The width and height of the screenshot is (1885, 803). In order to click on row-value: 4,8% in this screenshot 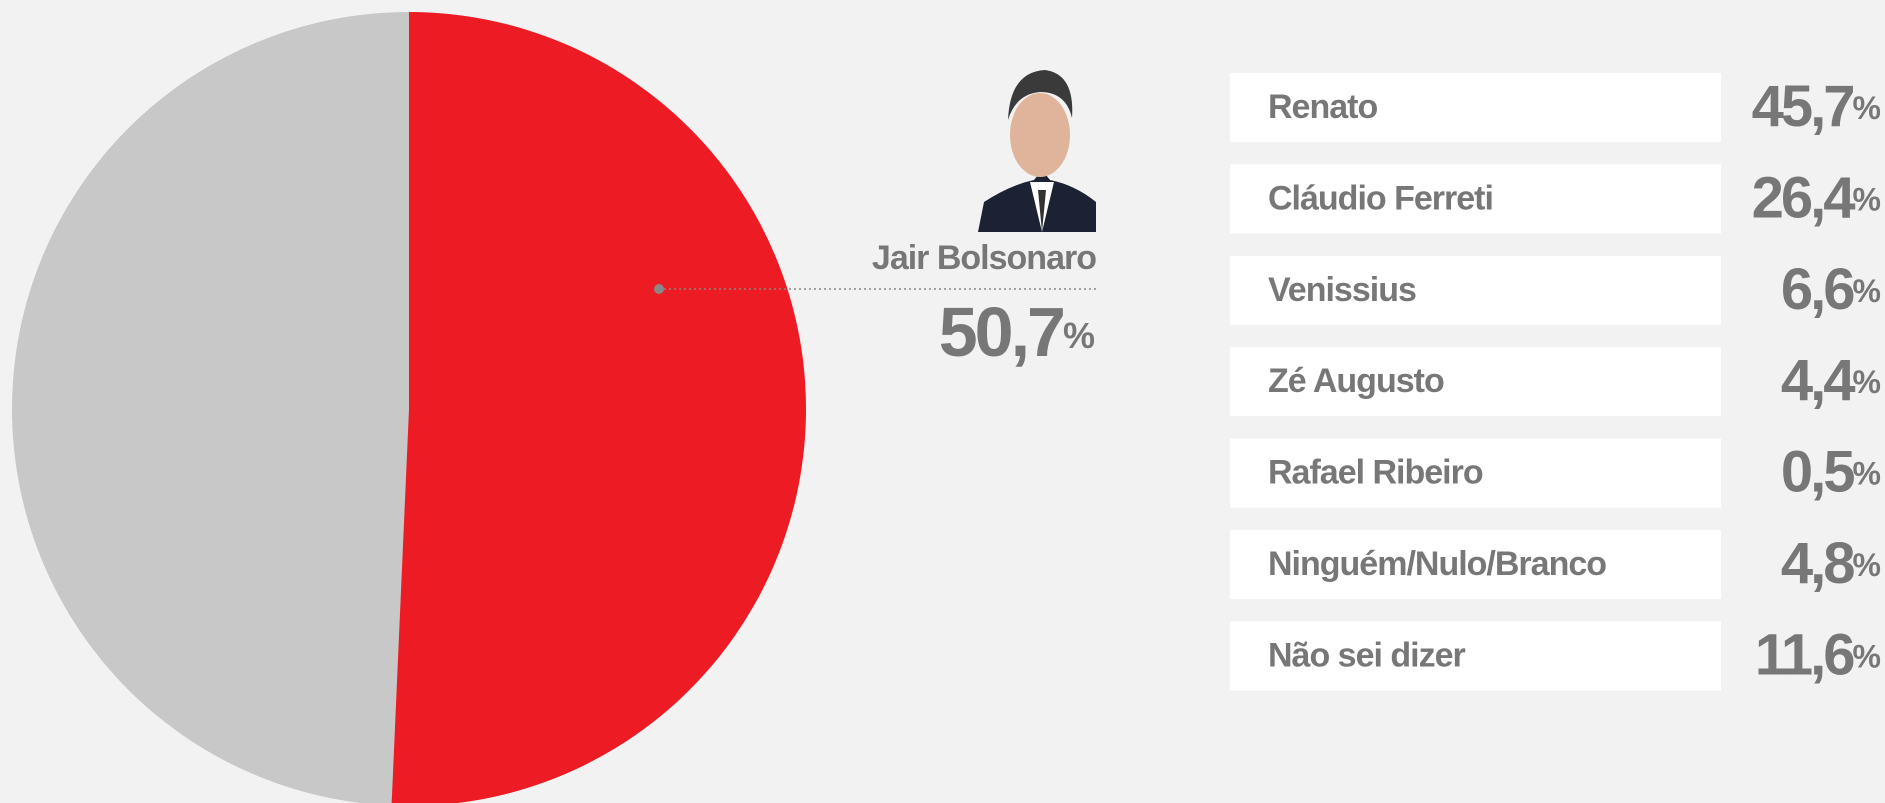, I will do `click(1831, 563)`.